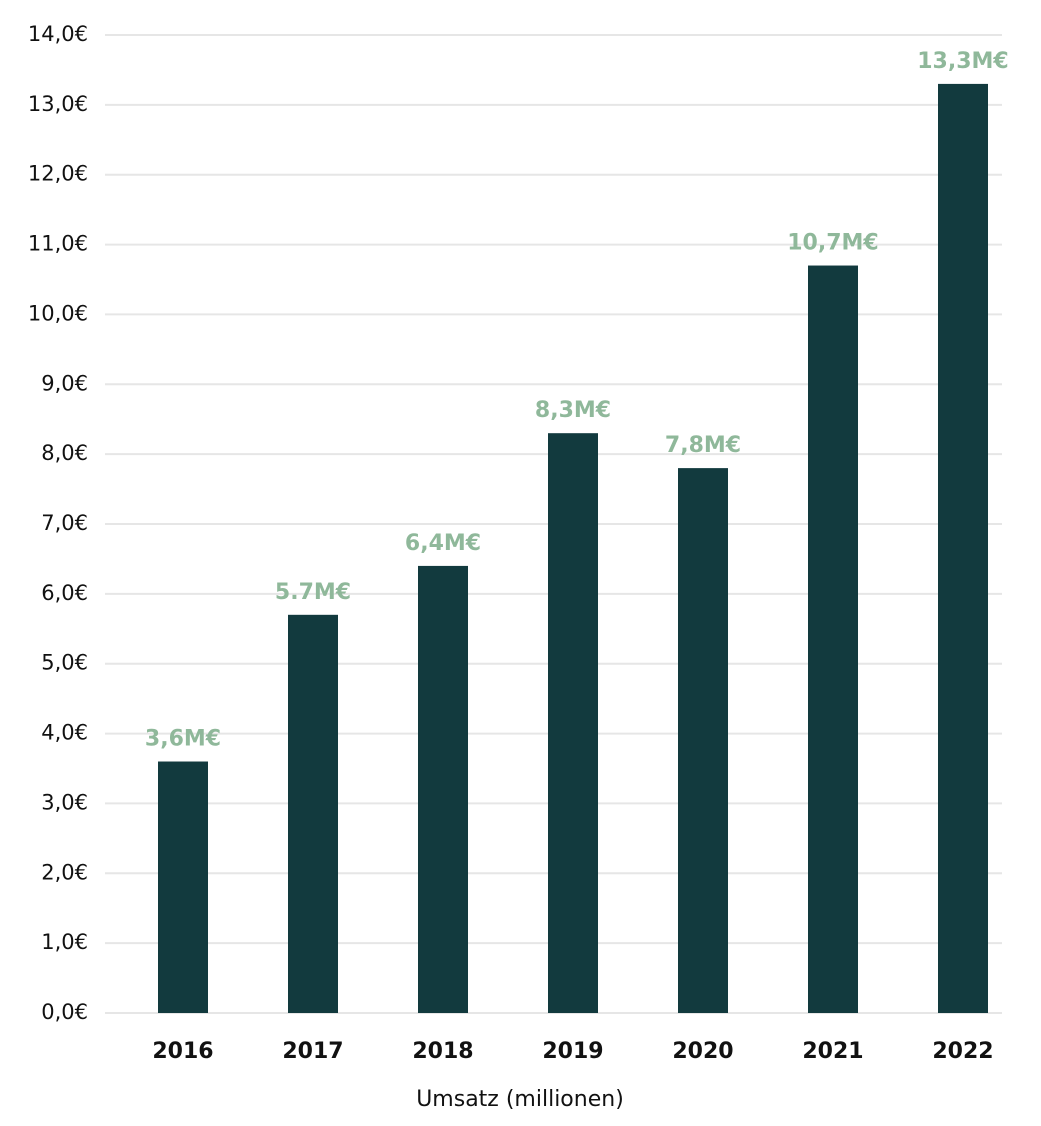  Describe the element at coordinates (312, 1051) in the screenshot. I see `x-tick-label: 2017` at that location.